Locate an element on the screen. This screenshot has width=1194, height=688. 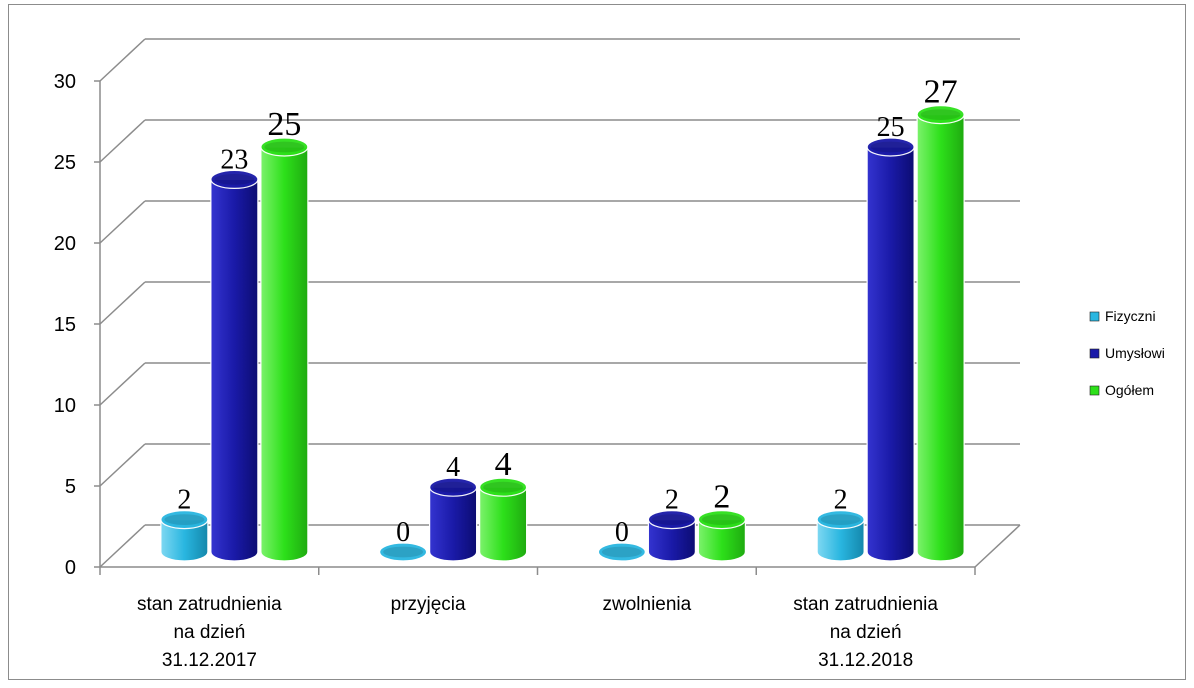
y-tick-label: 25 is located at coordinates (65, 163).